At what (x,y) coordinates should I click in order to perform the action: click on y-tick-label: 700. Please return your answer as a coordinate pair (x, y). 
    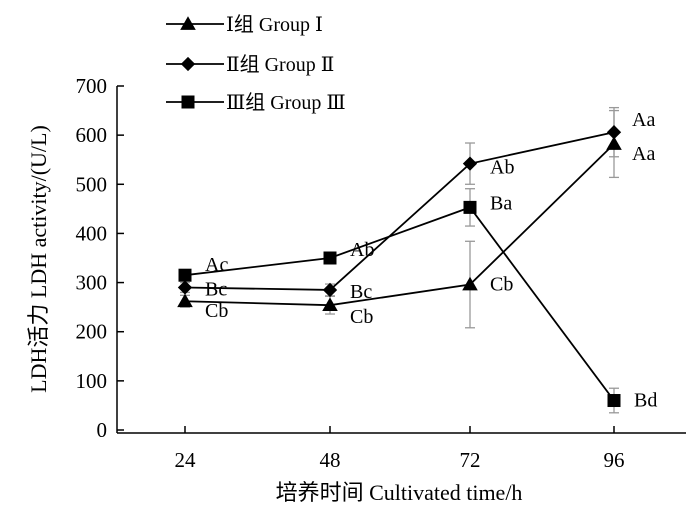
    Looking at the image, I should click on (92, 86).